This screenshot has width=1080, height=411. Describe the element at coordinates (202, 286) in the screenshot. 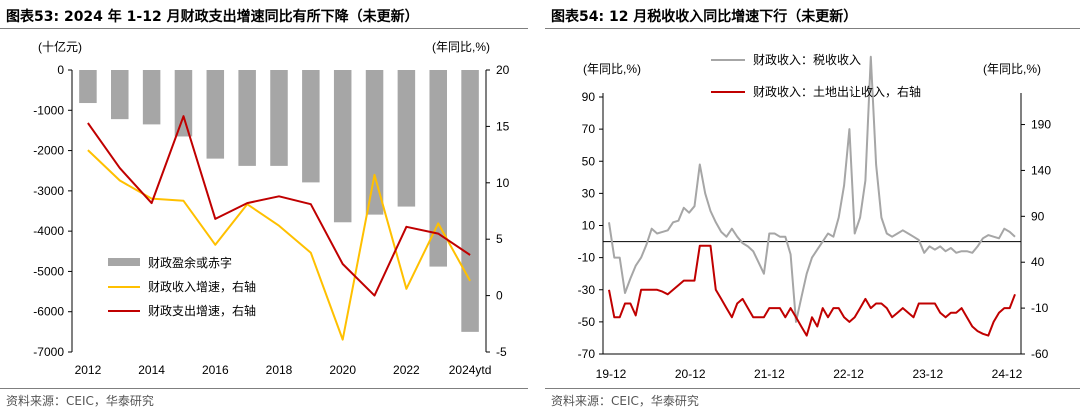

I see `legend-label: 财政收入增速，右轴` at that location.